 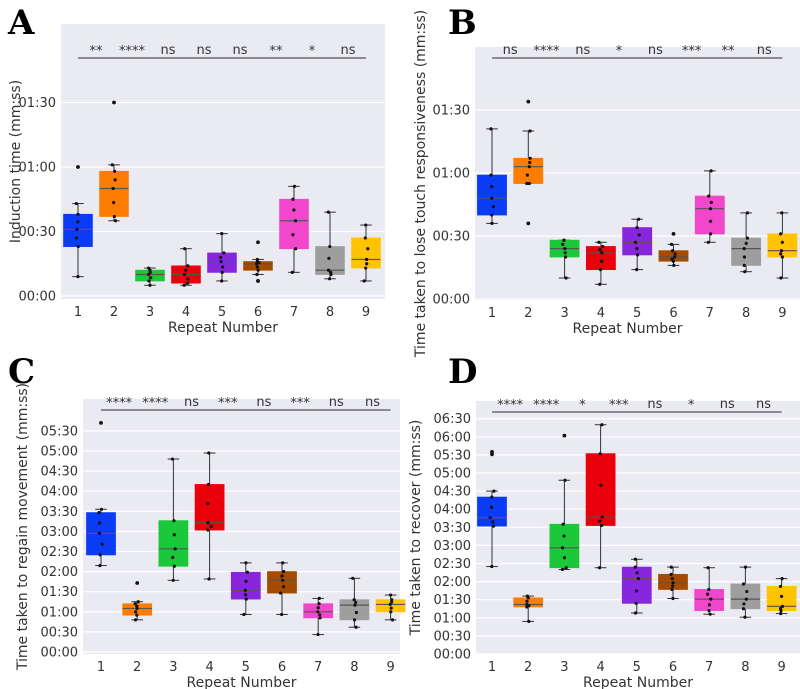 What do you see at coordinates (452, 455) in the screenshot?
I see `y-tick-label: 05:30` at bounding box center [452, 455].